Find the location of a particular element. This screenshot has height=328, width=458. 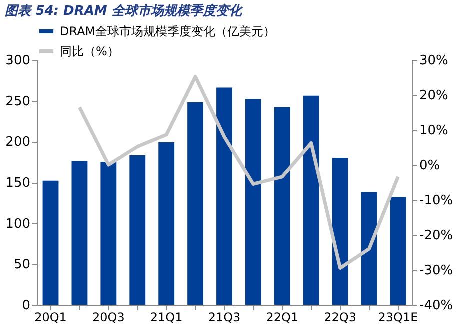

x-tick-label: 20Q1 is located at coordinates (50, 317).